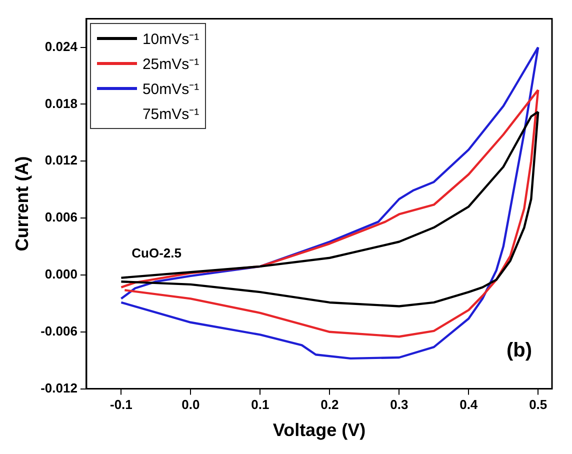 The height and width of the screenshot is (454, 572). What do you see at coordinates (61, 274) in the screenshot?
I see `y-tick-label: 0.000` at bounding box center [61, 274].